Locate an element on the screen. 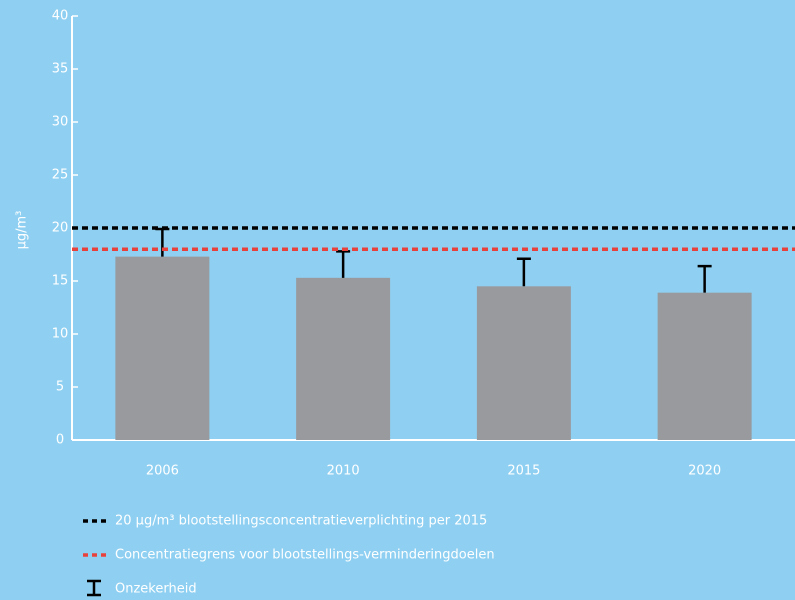 The image size is (795, 600). legend-error-icon is located at coordinates (94, 588).